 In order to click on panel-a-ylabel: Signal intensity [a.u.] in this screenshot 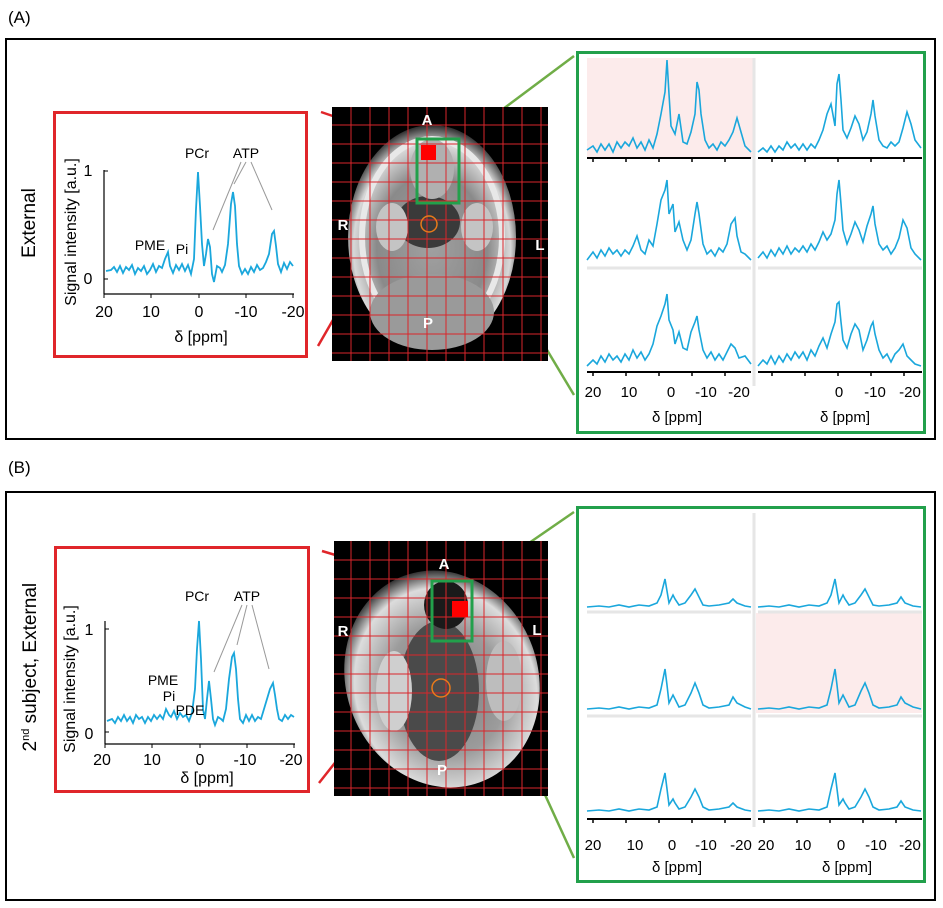, I will do `click(71, 232)`.